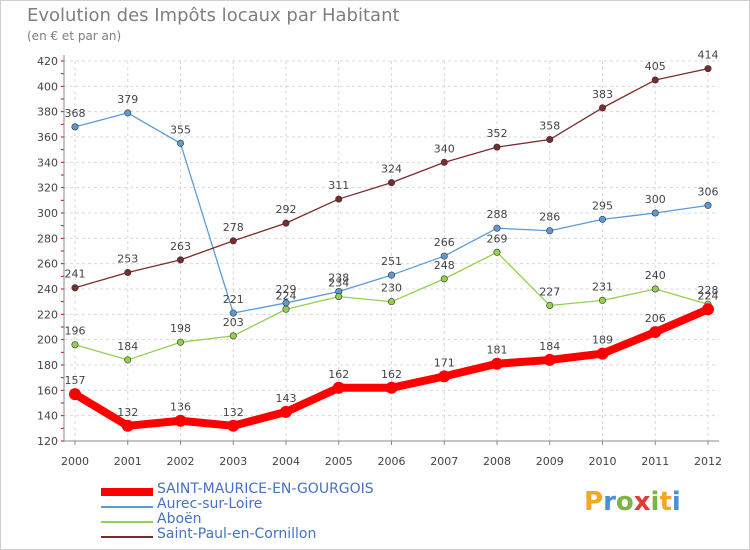 This screenshot has height=550, width=750. I want to click on legend-label: SAINT-MAURICE-EN-GOURGOIS, so click(265, 489).